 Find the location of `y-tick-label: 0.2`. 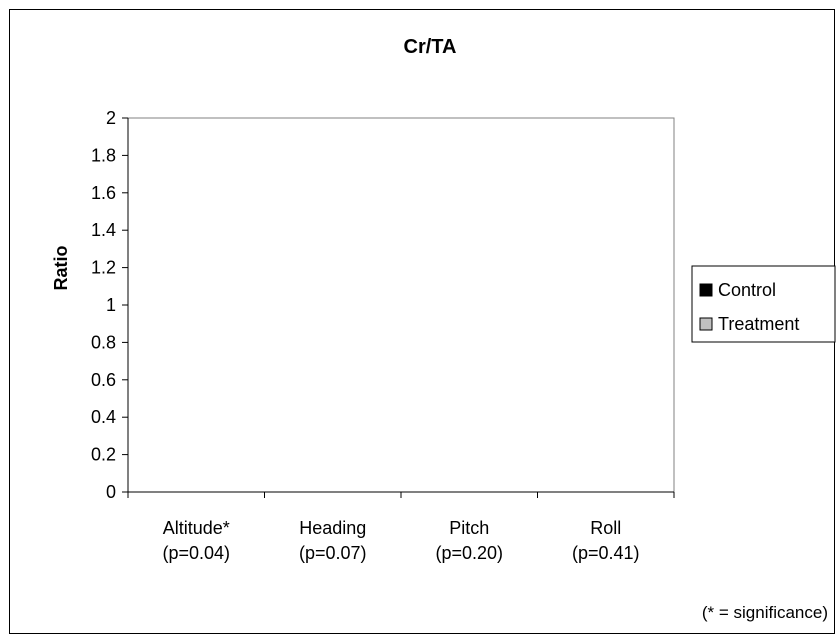

y-tick-label: 0.2 is located at coordinates (103, 455).